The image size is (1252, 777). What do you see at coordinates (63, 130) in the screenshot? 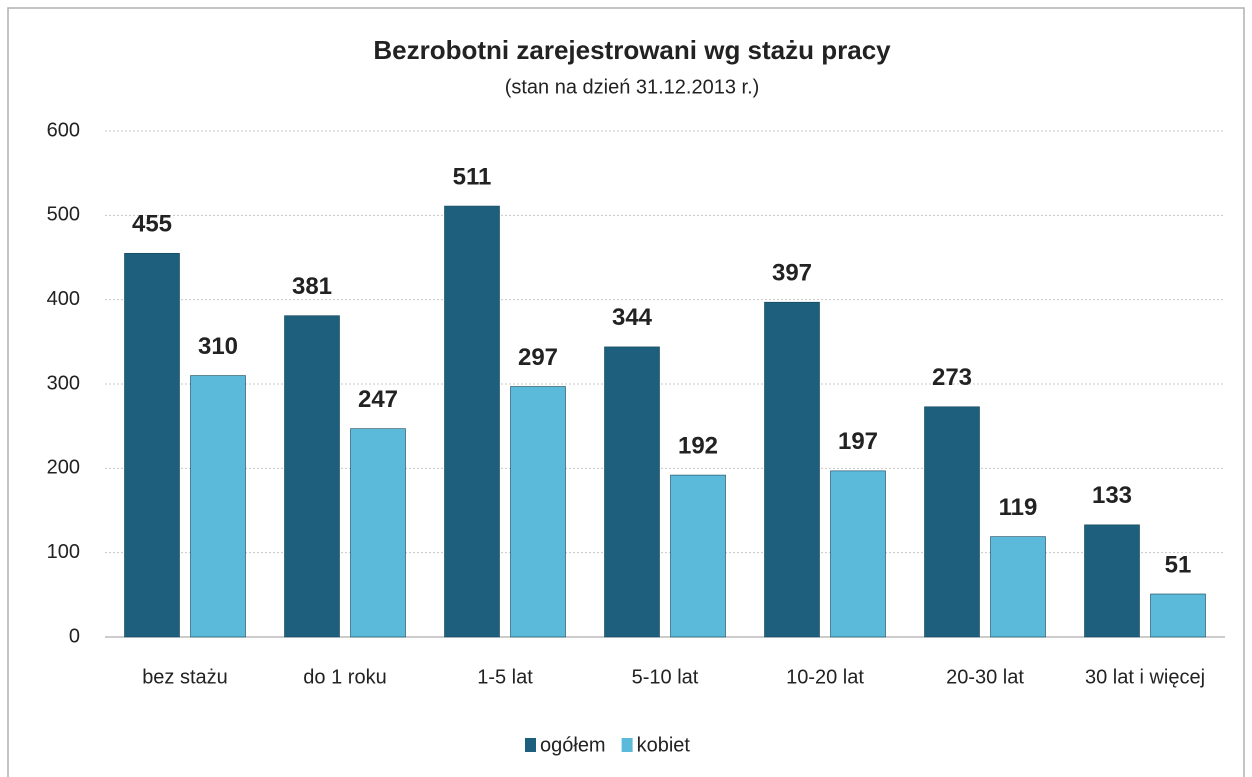
I see `y-tick-label: 600` at bounding box center [63, 130].